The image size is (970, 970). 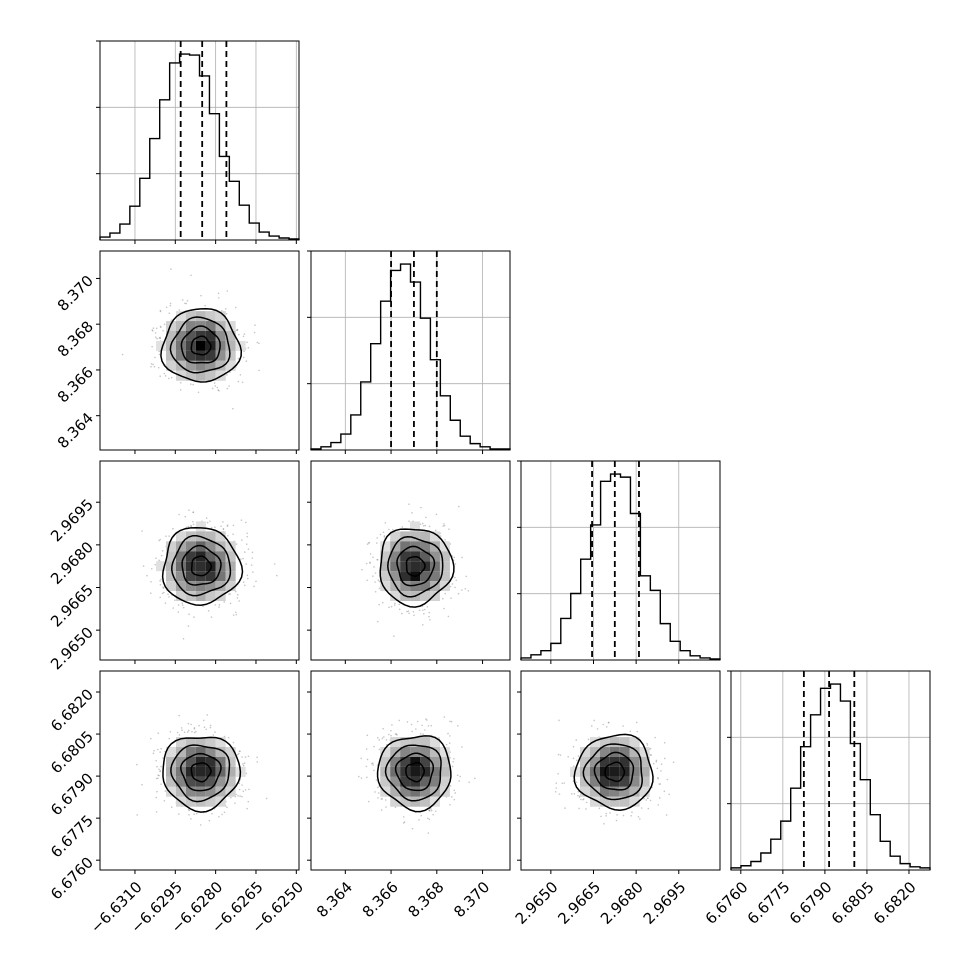 I want to click on histogram-step, so click(x=830, y=776).